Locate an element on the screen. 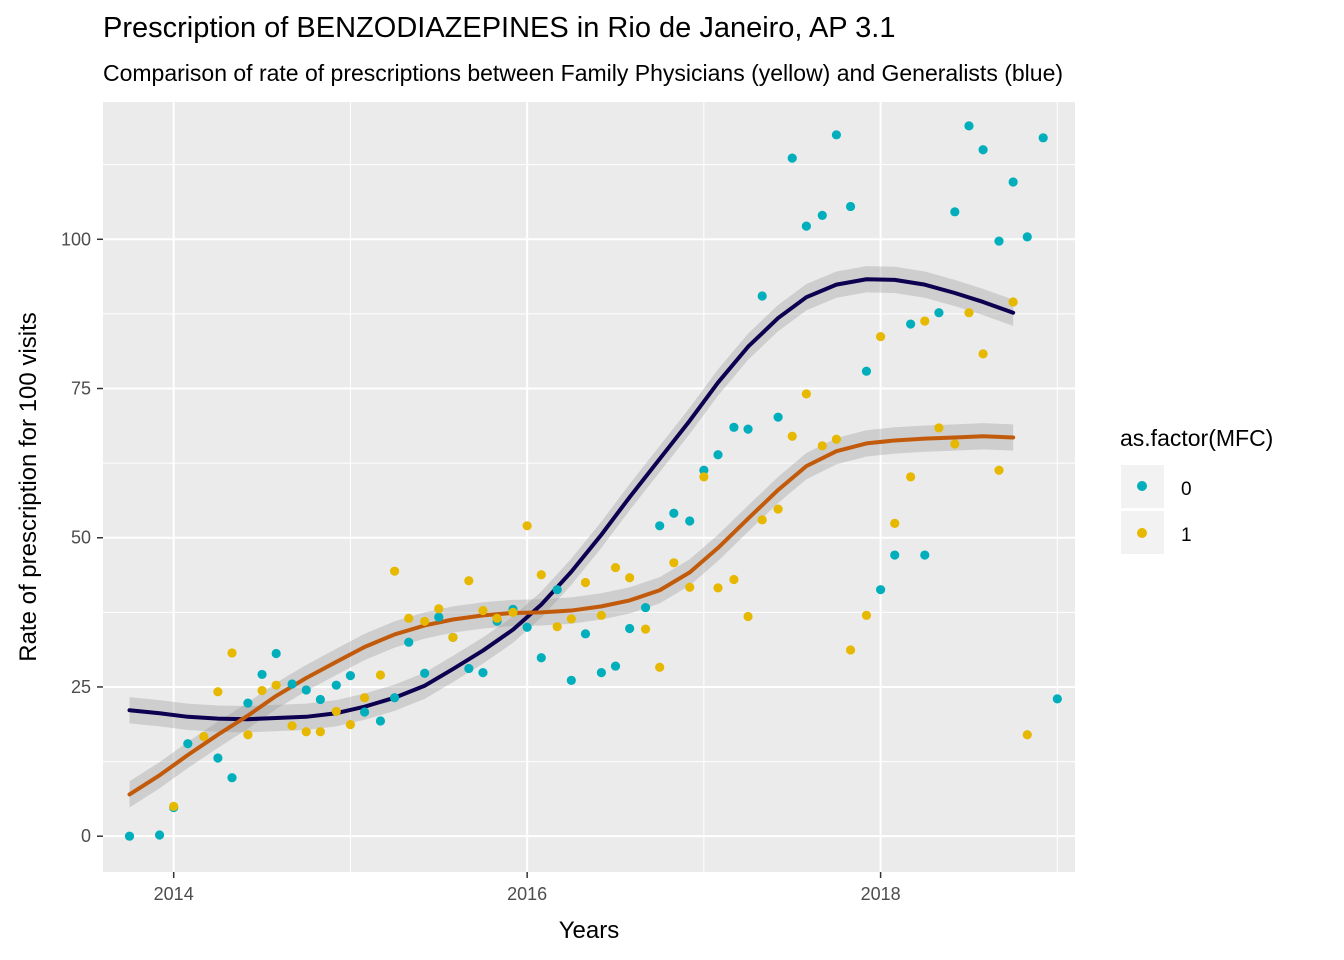 Image resolution: width=1344 pixels, height=960 pixels. y-tick-label: 75 is located at coordinates (81, 389).